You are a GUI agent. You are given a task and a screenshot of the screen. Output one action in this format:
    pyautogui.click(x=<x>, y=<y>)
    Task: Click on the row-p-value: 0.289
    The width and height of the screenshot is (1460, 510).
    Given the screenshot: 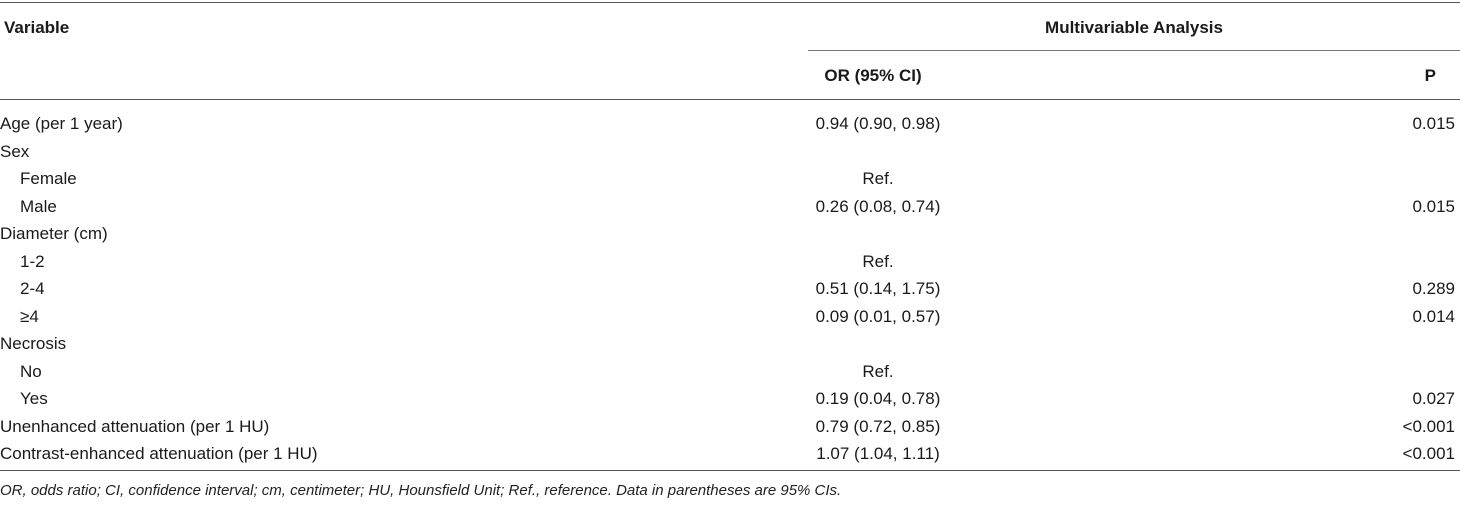 What is the action you would take?
    pyautogui.click(x=1433, y=288)
    